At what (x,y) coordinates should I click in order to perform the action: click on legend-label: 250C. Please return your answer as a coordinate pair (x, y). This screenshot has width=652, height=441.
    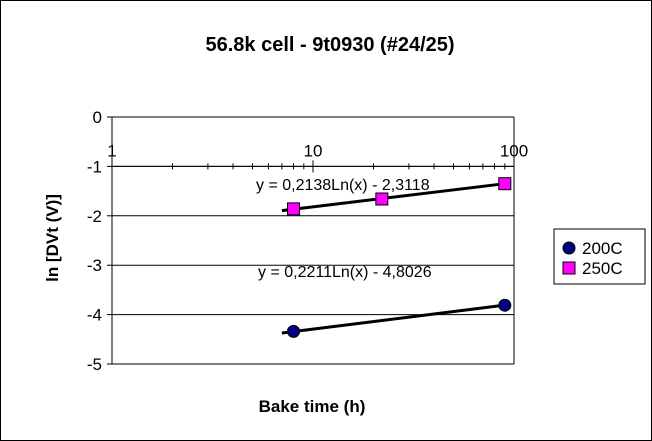
    Looking at the image, I should click on (602, 268).